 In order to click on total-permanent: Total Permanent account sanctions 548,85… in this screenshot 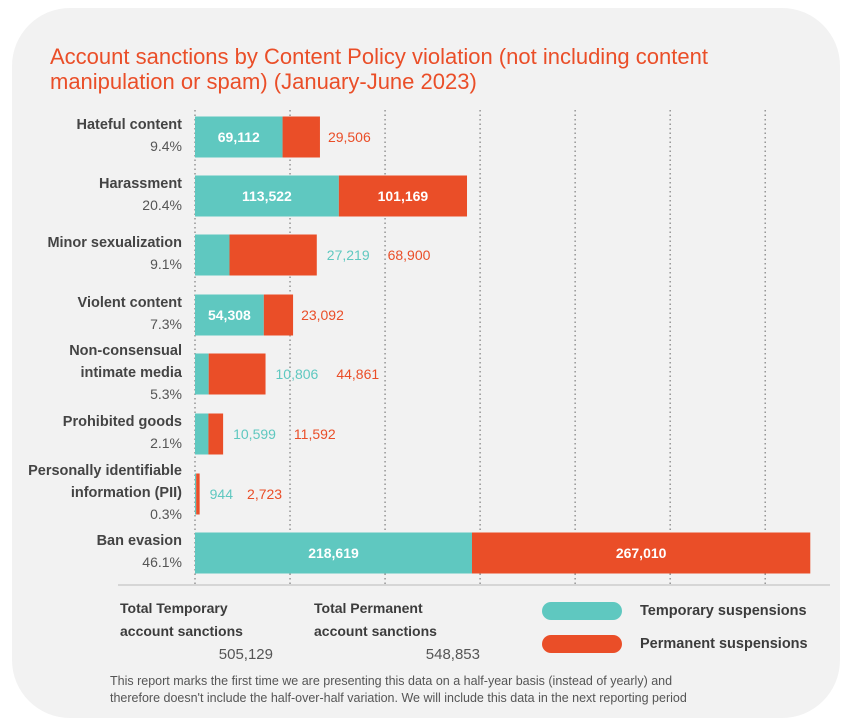, I will do `click(397, 631)`.